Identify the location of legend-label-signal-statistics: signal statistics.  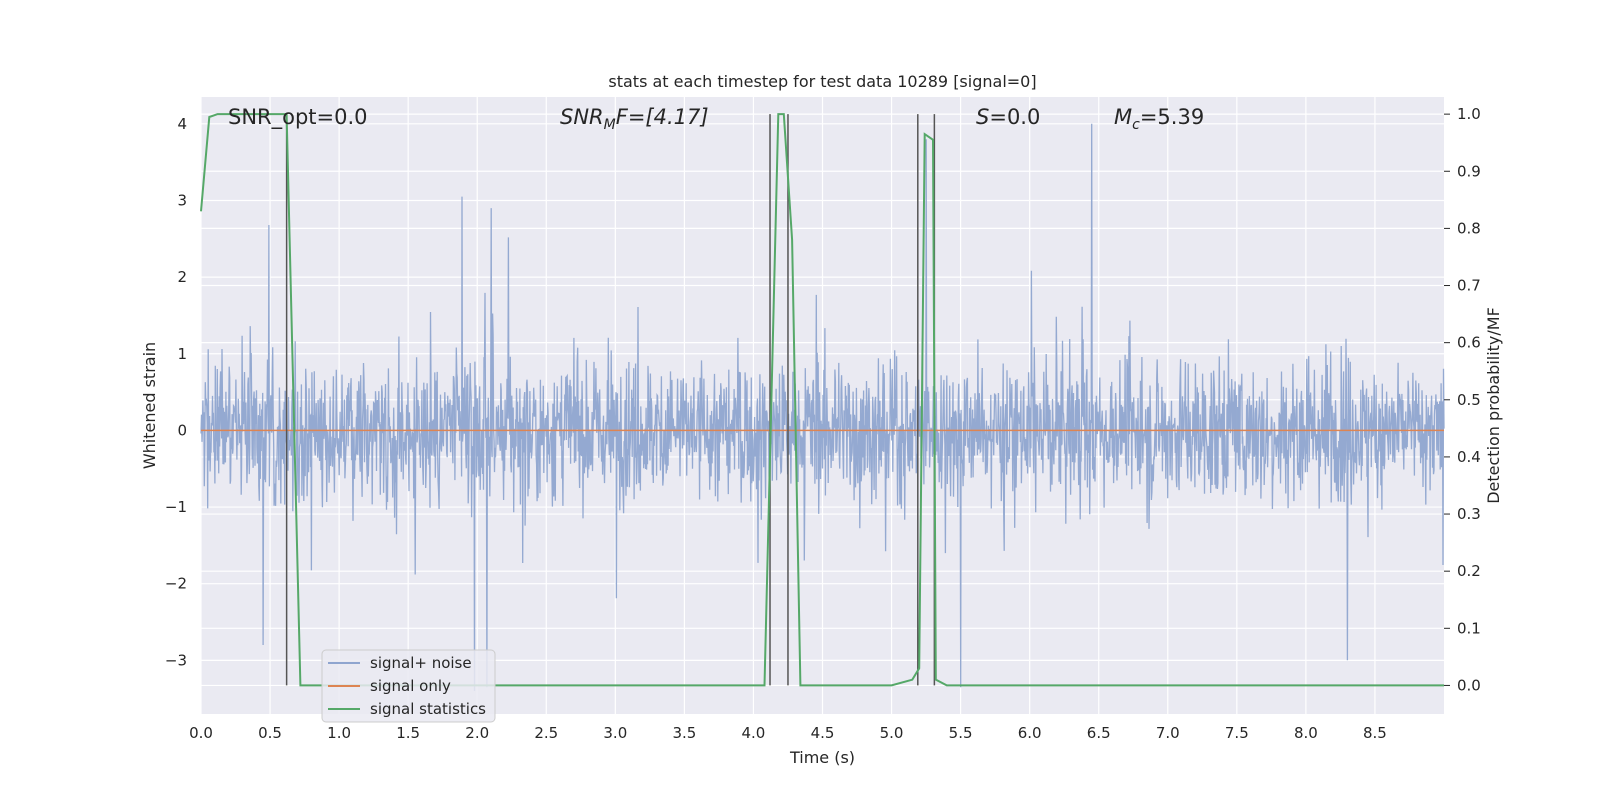
(428, 709).